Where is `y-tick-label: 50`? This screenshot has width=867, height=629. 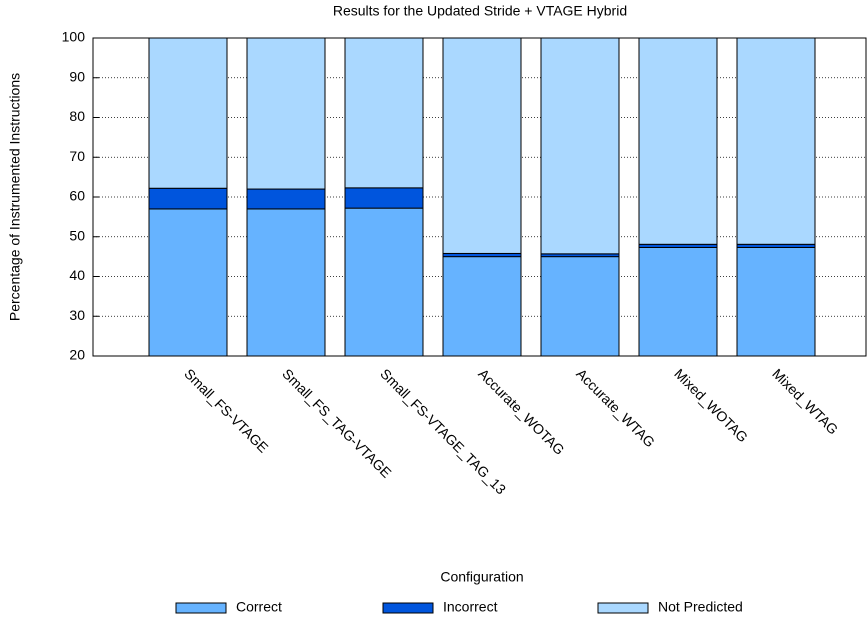 y-tick-label: 50 is located at coordinates (77, 235).